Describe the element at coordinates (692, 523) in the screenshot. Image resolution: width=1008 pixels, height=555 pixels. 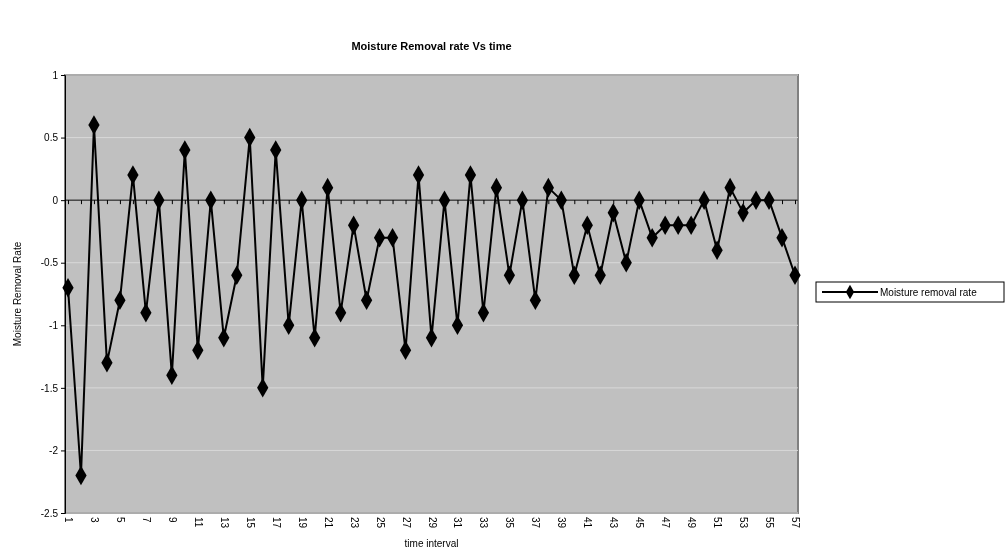
I see `x-tick-label: 49` at that location.